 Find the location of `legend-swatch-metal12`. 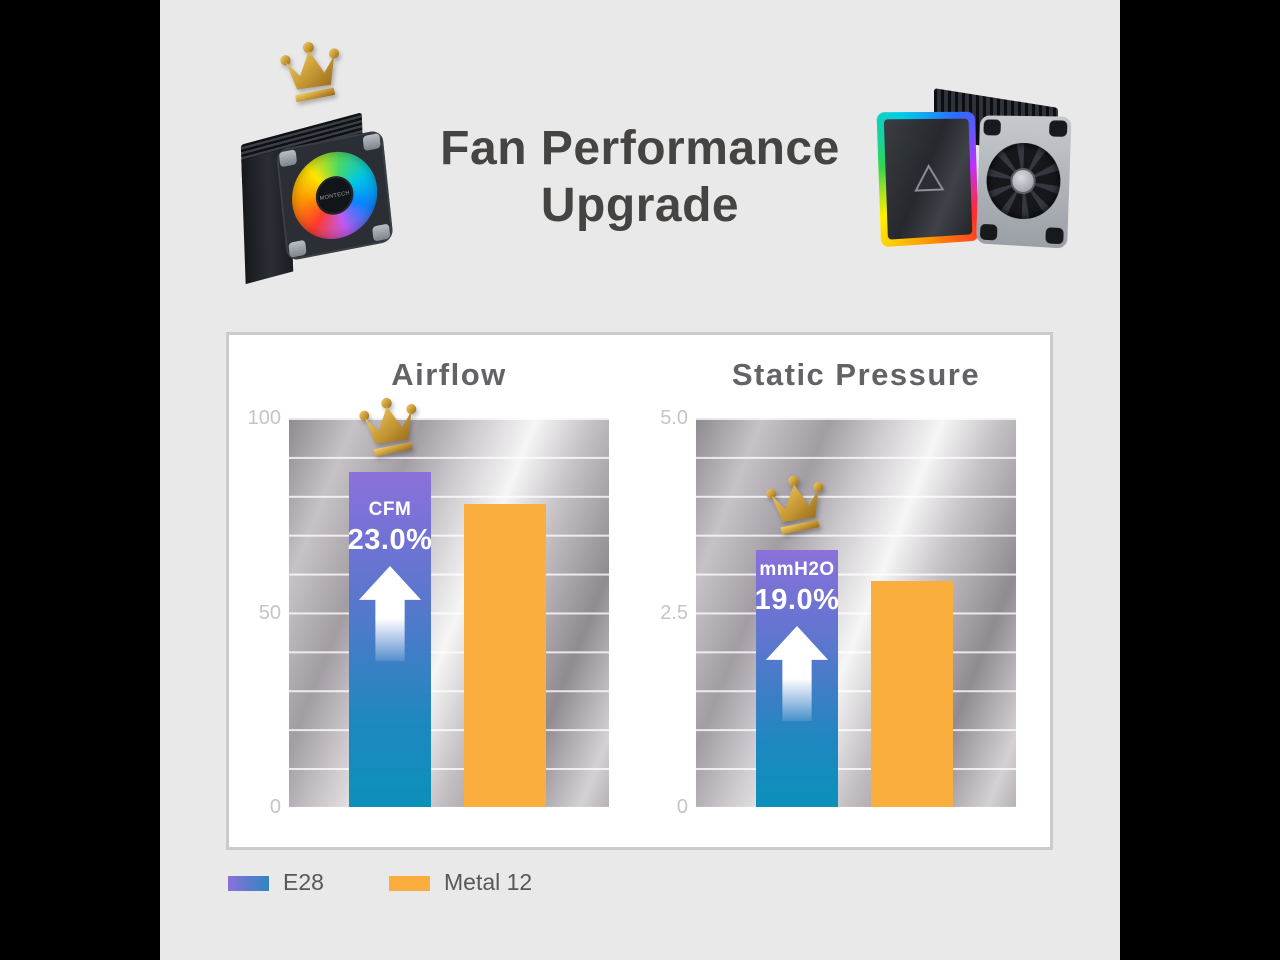

legend-swatch-metal12 is located at coordinates (409, 883).